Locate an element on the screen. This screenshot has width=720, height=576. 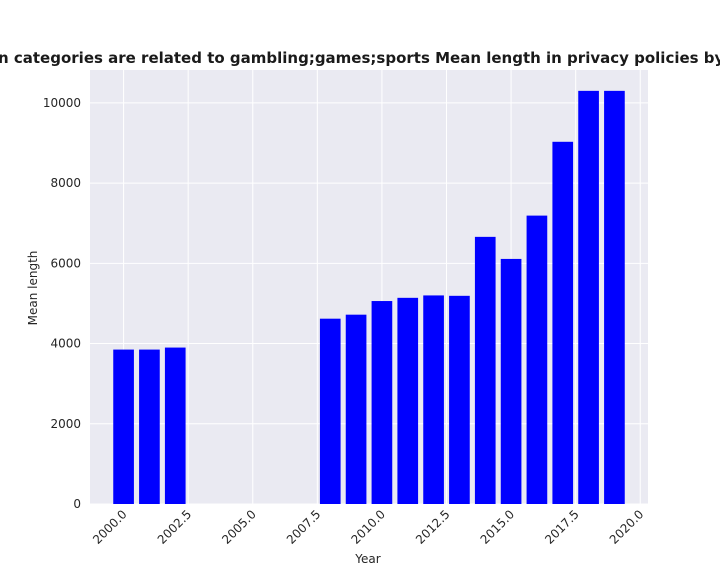
y-tick-labels: 0 2000 4000 6000 8000 10000 is located at coordinates (62, 303).